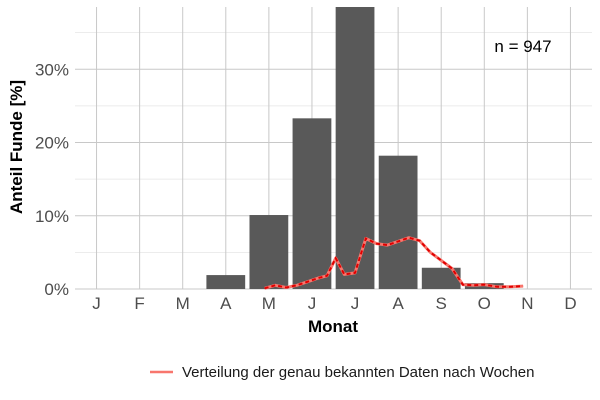 The image size is (600, 400). I want to click on weekly-distribution-dashed-line, so click(394, 263).